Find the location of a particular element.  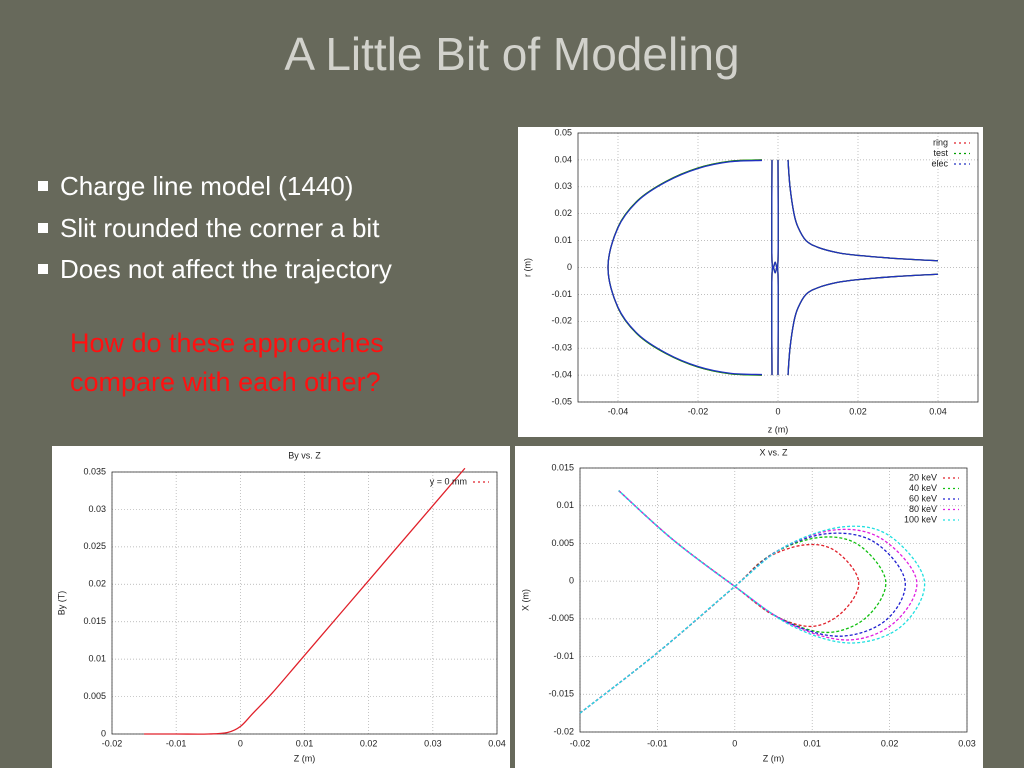

legend-label: ring is located at coordinates (940, 142).